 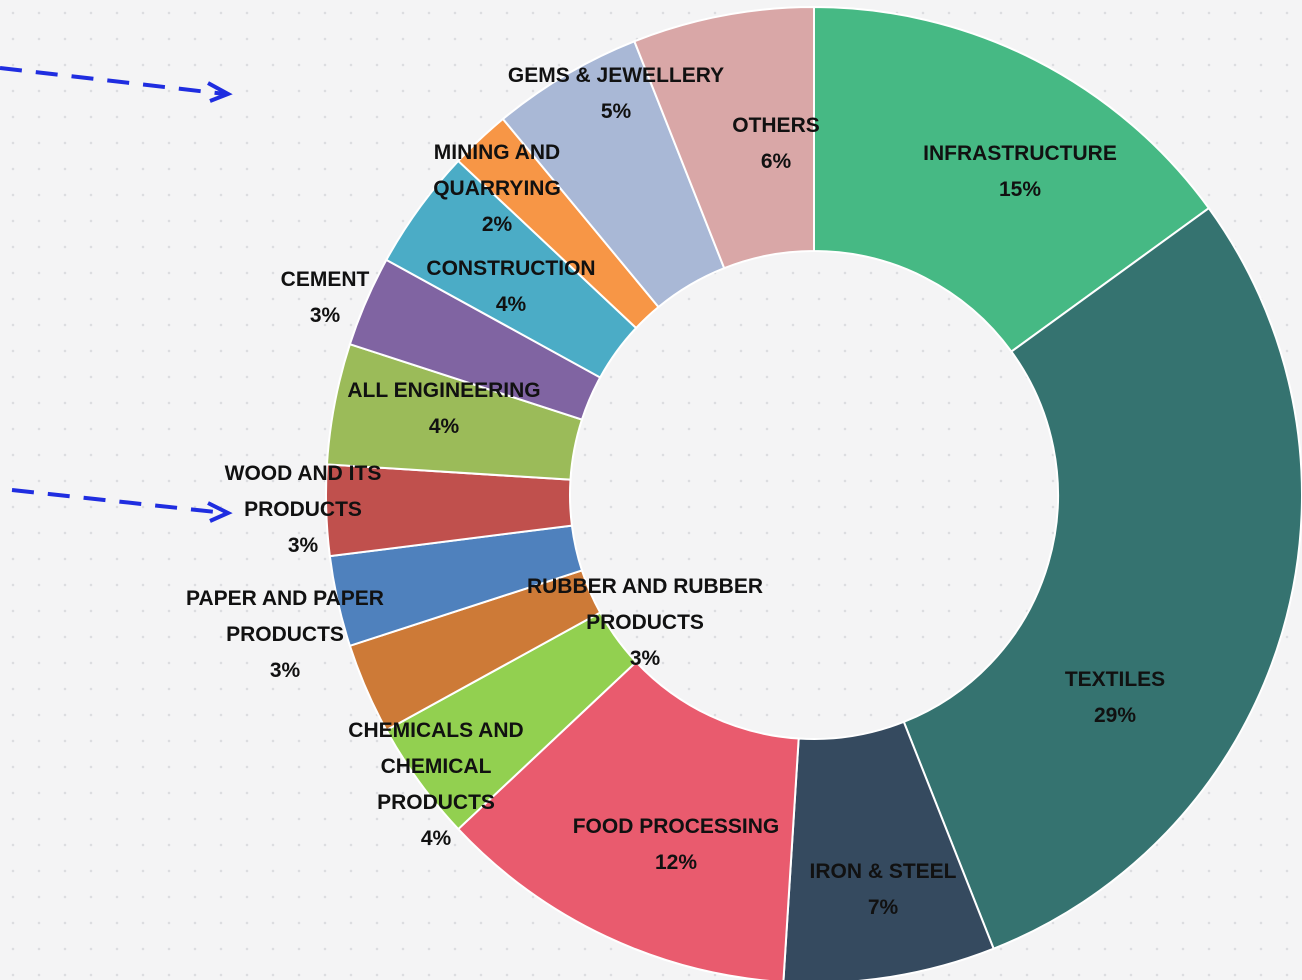 I want to click on slice-label: PAPER AND PAPER PRODUCTS 3%, so click(x=285, y=635).